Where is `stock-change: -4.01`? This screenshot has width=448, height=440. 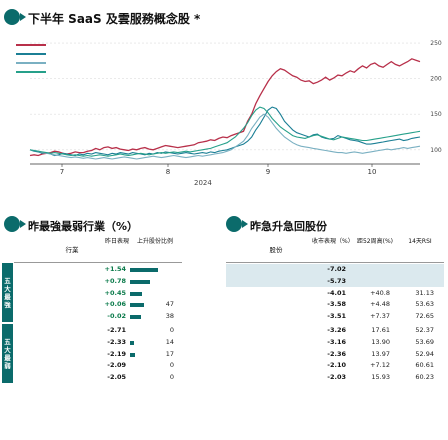 stock-change: -4.01 is located at coordinates (336, 292).